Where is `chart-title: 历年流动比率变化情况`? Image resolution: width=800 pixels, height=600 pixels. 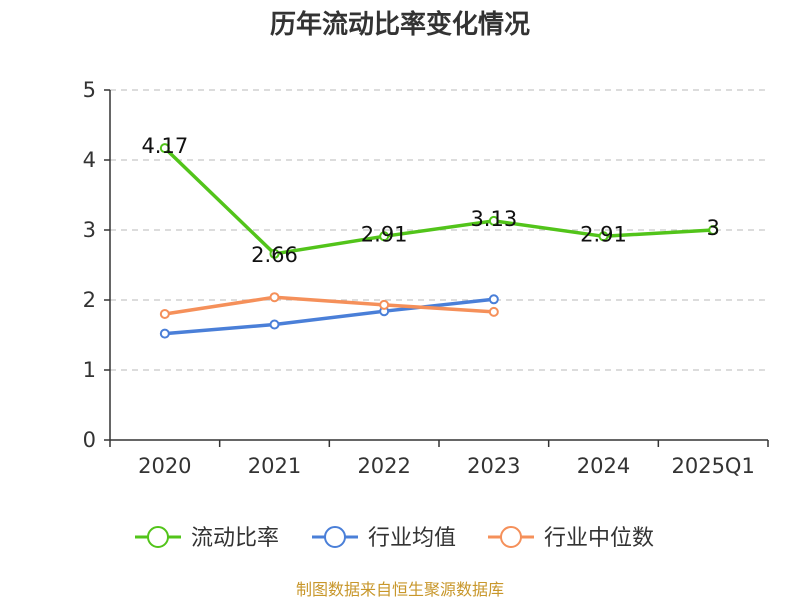
chart-title: 历年流动比率变化情况 is located at coordinates (400, 24).